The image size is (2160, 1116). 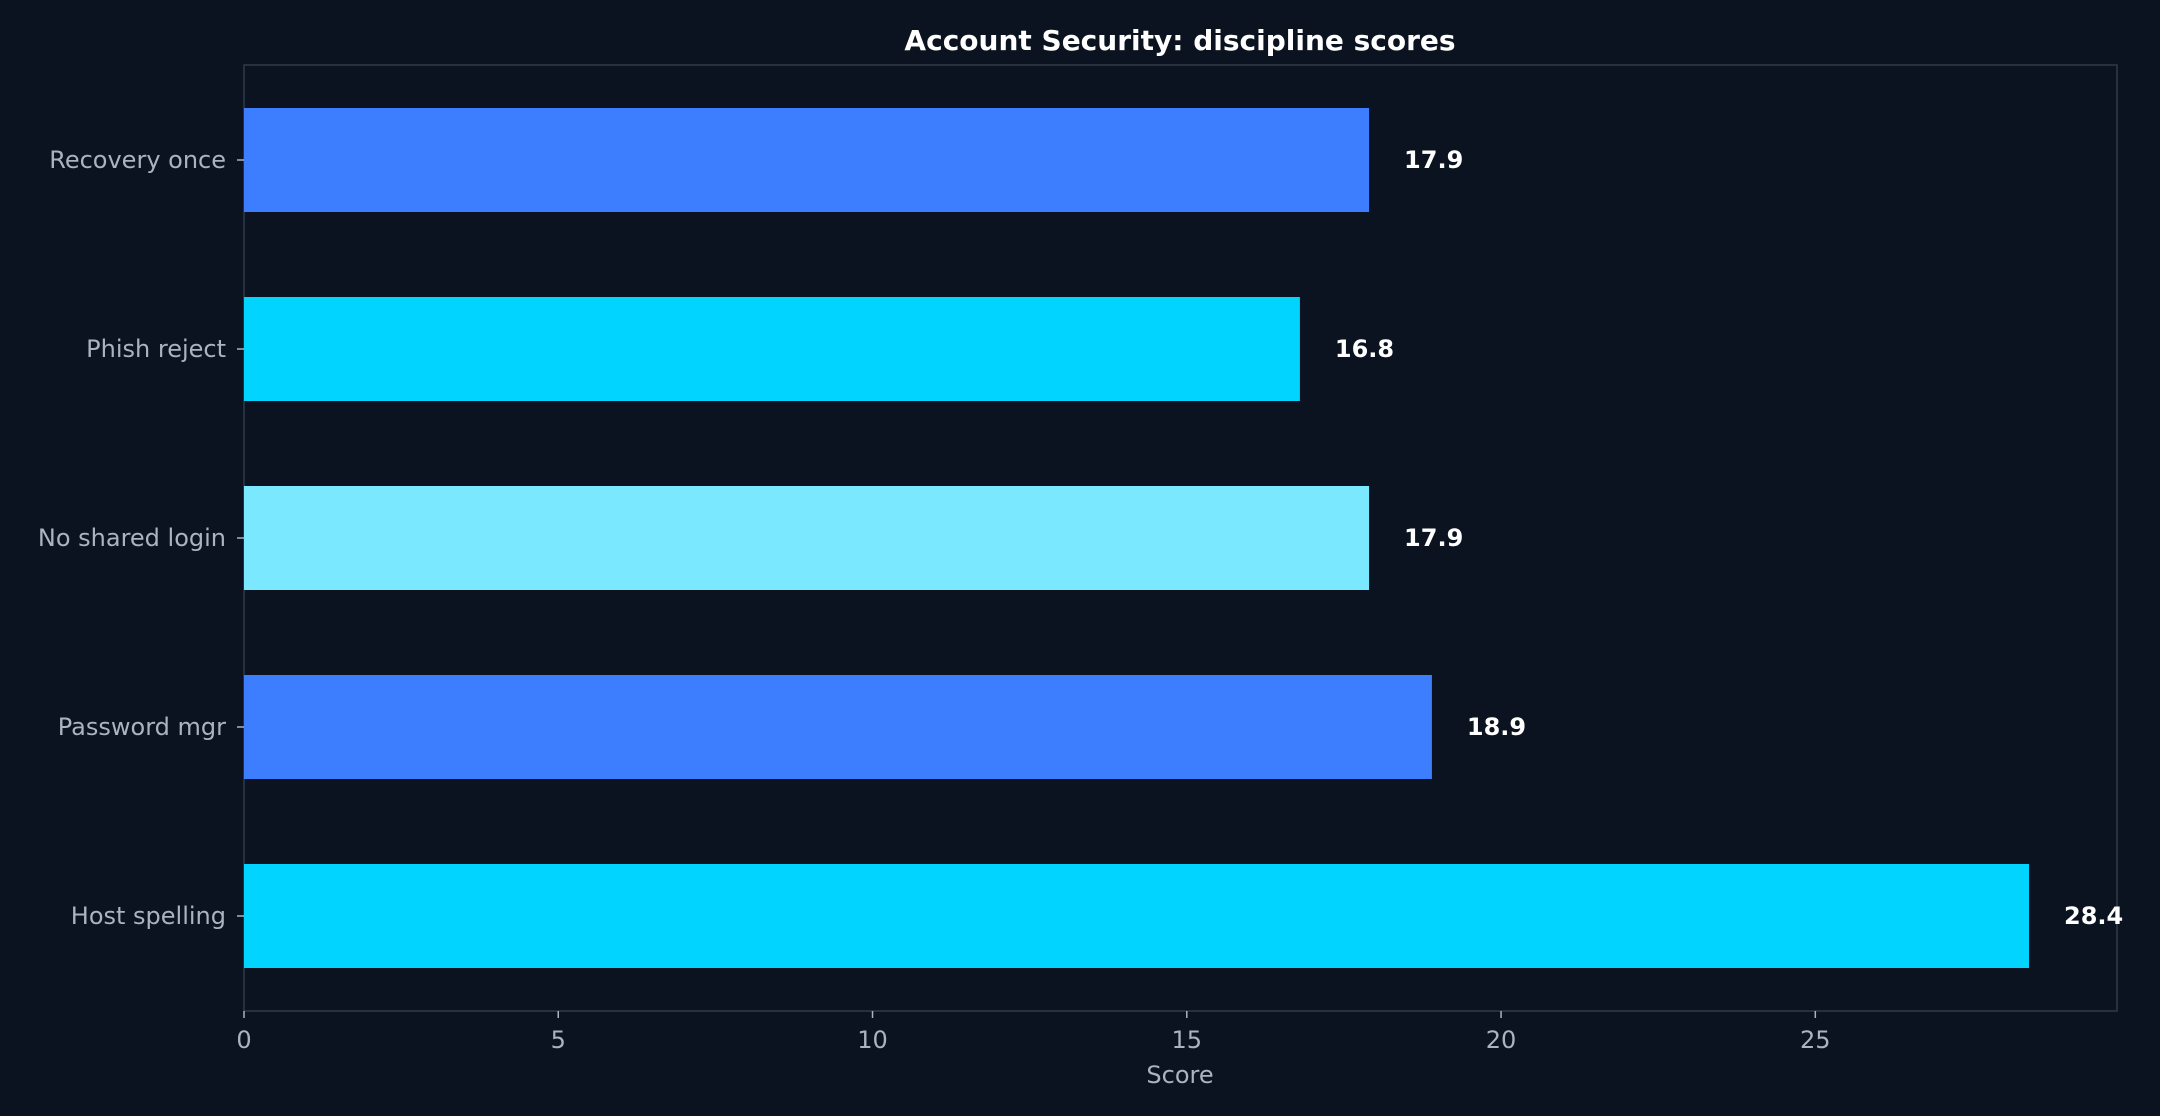 I want to click on y-tick-label-2: No shared login, so click(x=132, y=538).